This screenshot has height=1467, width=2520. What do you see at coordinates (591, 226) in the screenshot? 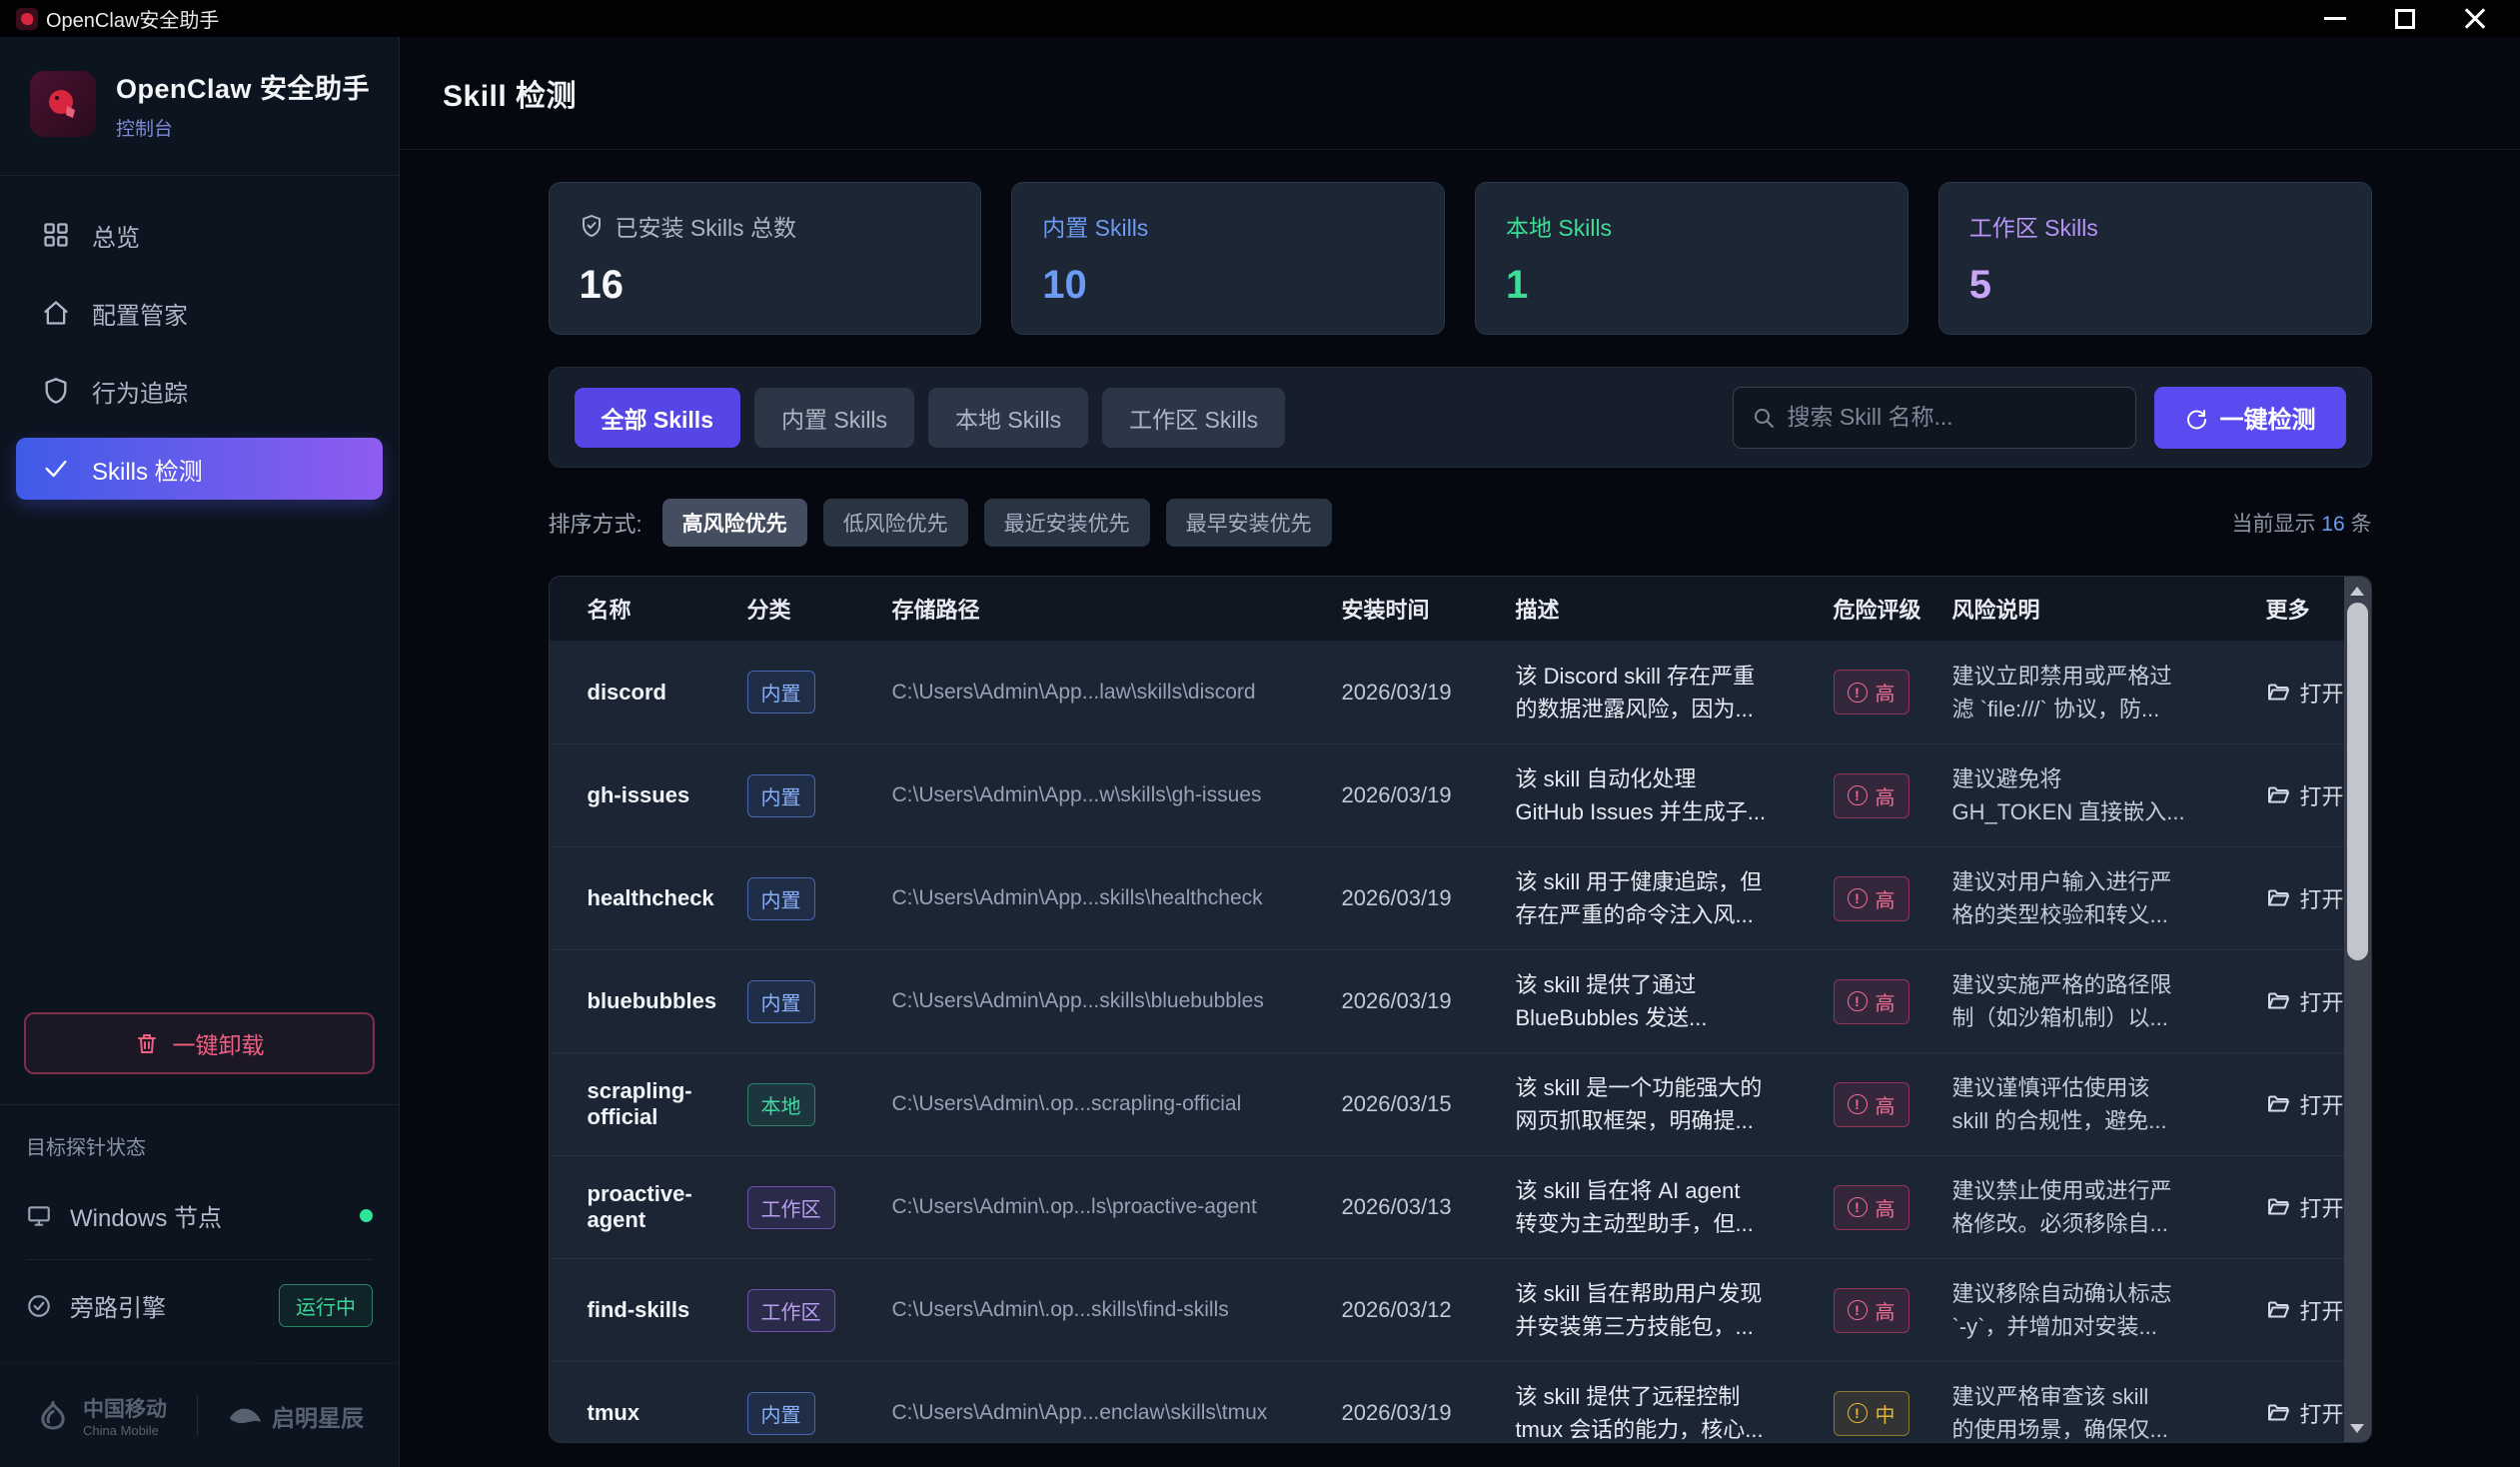
I see `shield-check-icon` at bounding box center [591, 226].